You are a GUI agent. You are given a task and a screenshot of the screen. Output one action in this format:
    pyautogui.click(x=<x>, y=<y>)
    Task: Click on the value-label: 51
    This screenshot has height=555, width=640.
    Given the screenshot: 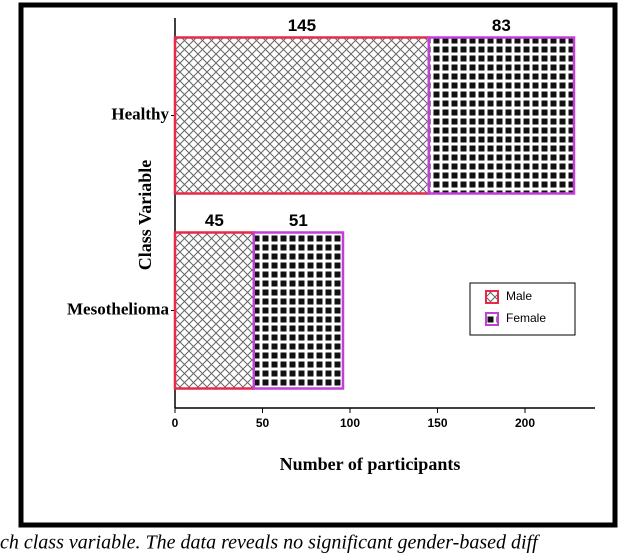 What is the action you would take?
    pyautogui.click(x=298, y=220)
    